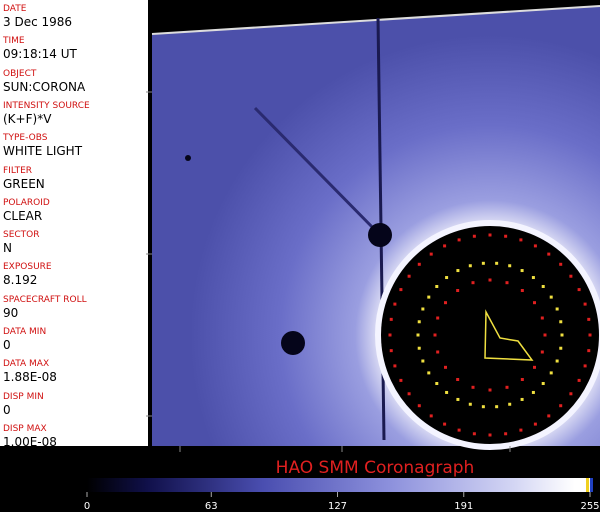  Describe the element at coordinates (15, 9) in the screenshot. I see `field-label: DATE` at that location.